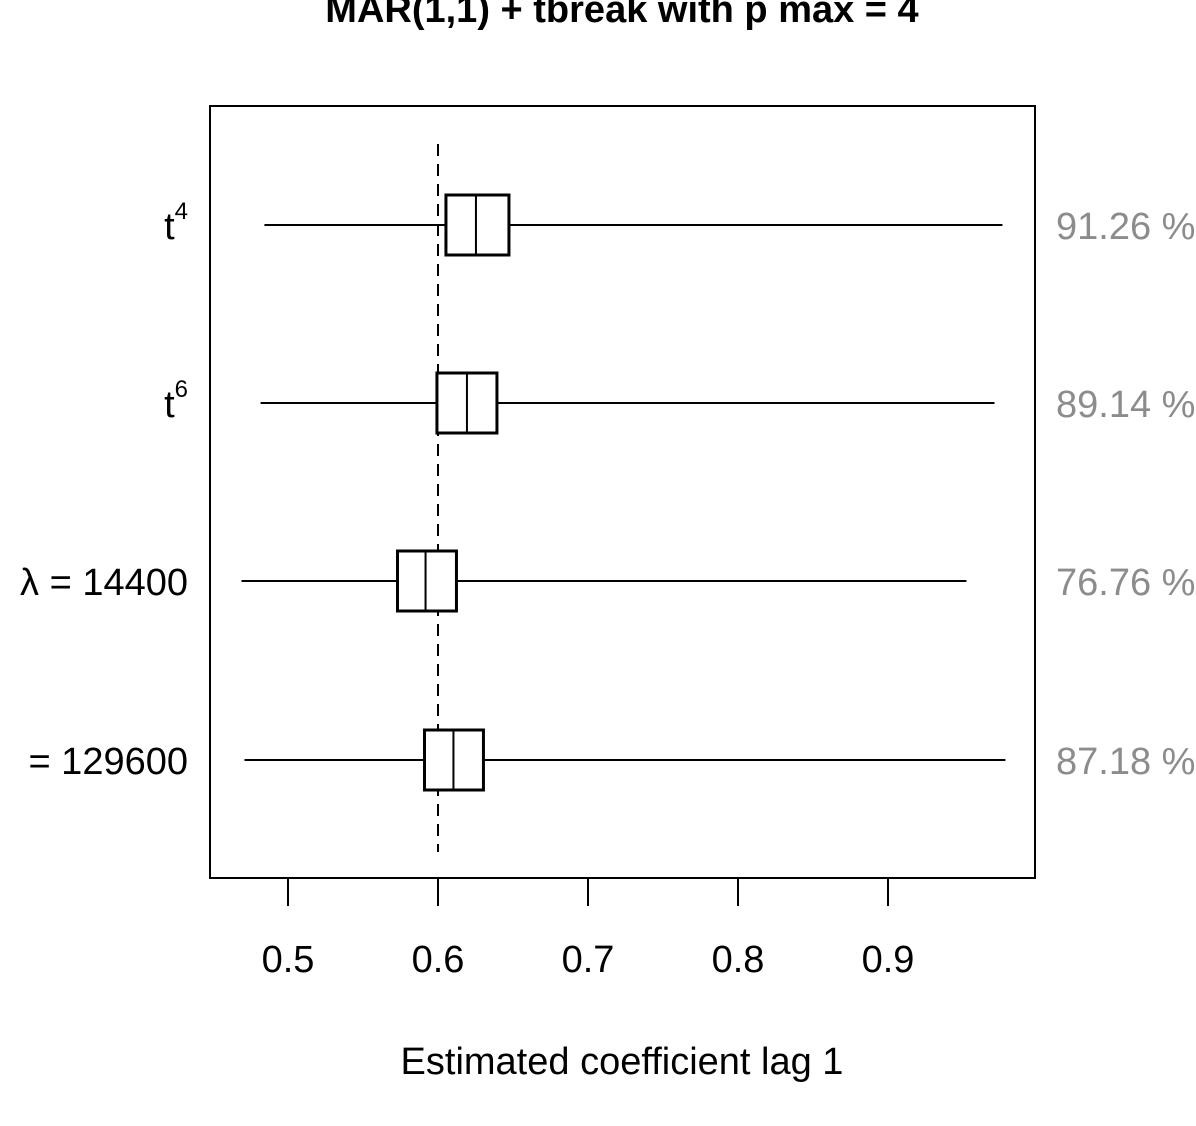 This screenshot has width=1196, height=1126. I want to click on row-label-superscript: 6, so click(181, 389).